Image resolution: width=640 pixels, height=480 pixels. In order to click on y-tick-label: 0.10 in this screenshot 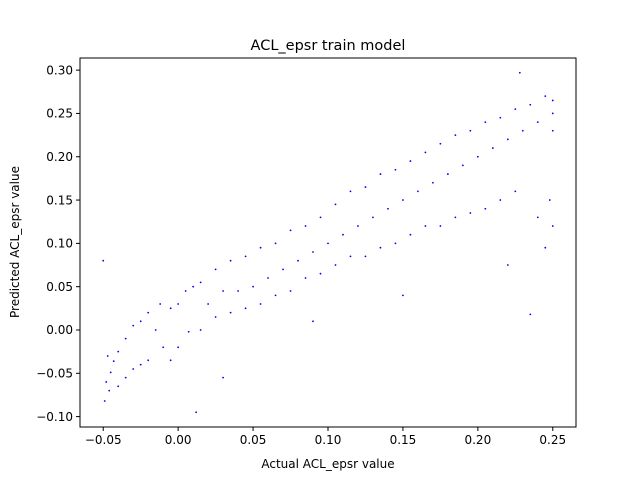, I will do `click(59, 244)`.